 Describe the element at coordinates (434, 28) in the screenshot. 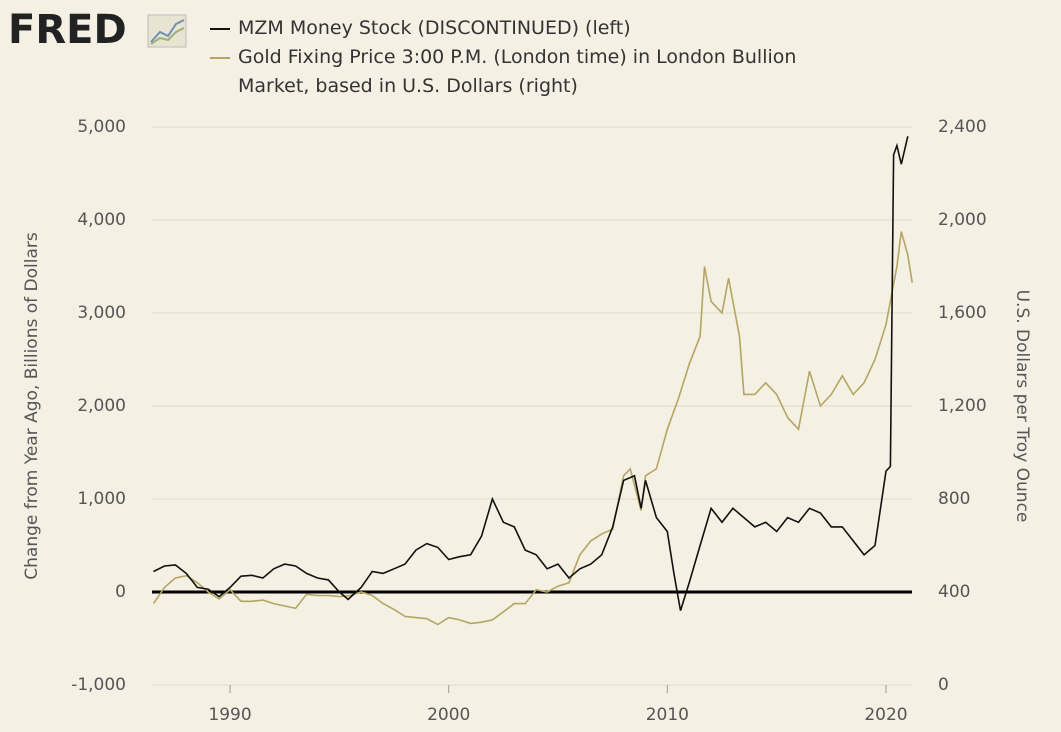

I see `legend-label: MZM Money Stock (DISCONTINUED) (left)` at that location.